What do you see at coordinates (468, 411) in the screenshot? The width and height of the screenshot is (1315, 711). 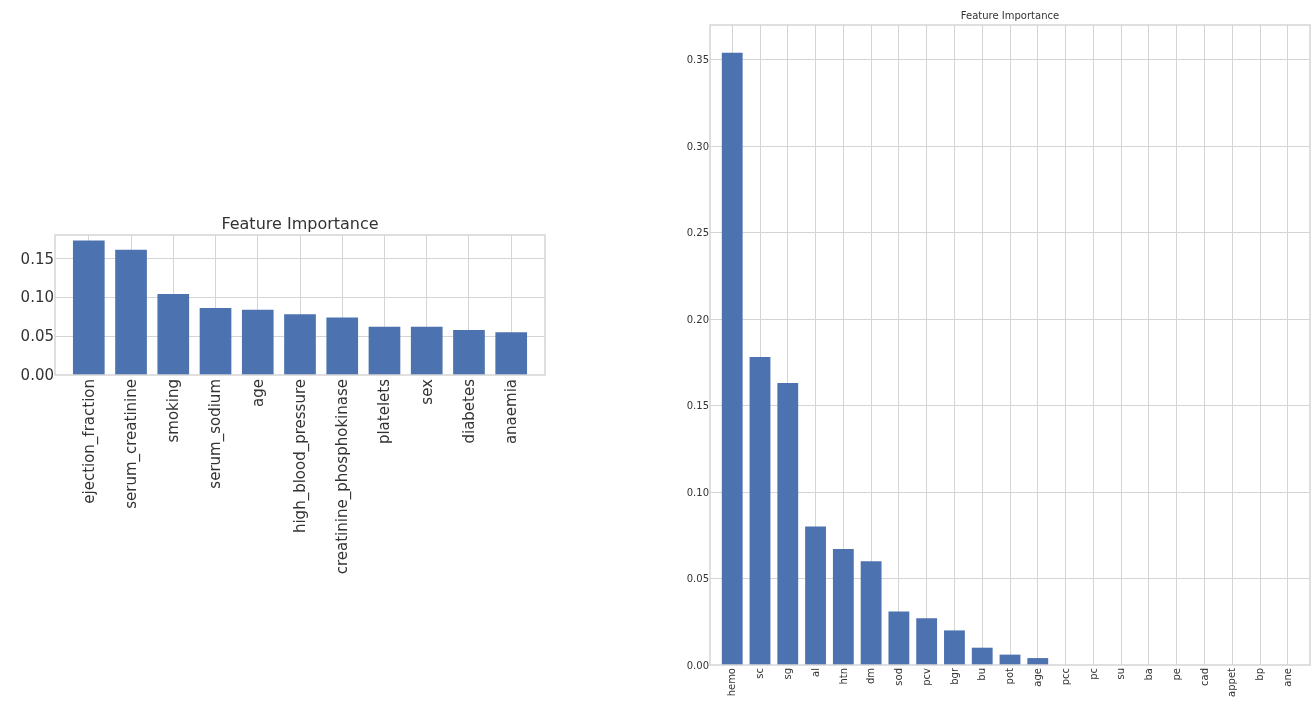 I see `x-tick-label: diabetes` at bounding box center [468, 411].